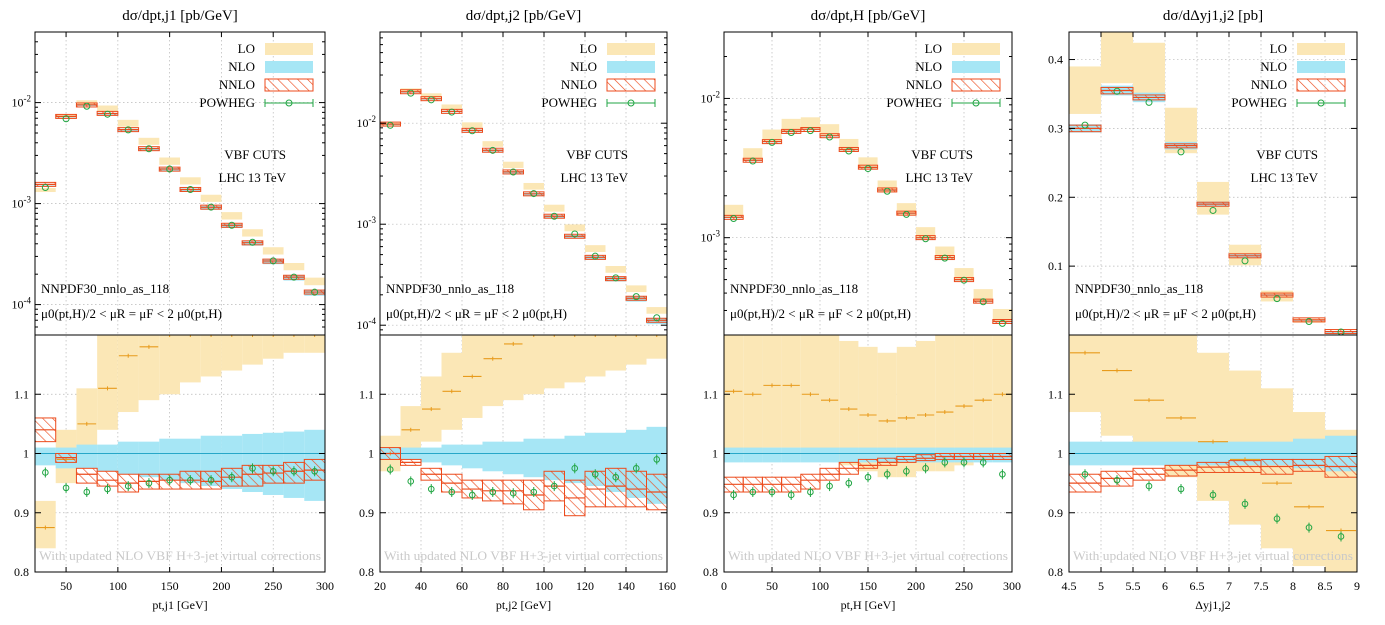 This screenshot has width=1385, height=625. I want to click on y-tick-label: 1.1, so click(1055, 394).